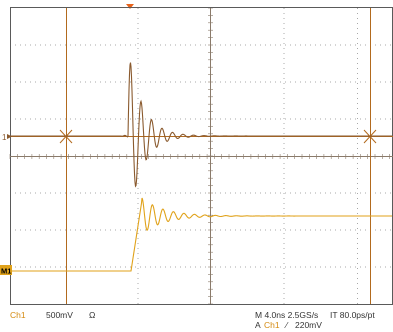  Describe the element at coordinates (352, 315) in the screenshot. I see `status-record-length: IT 80.0ps/pt` at that location.